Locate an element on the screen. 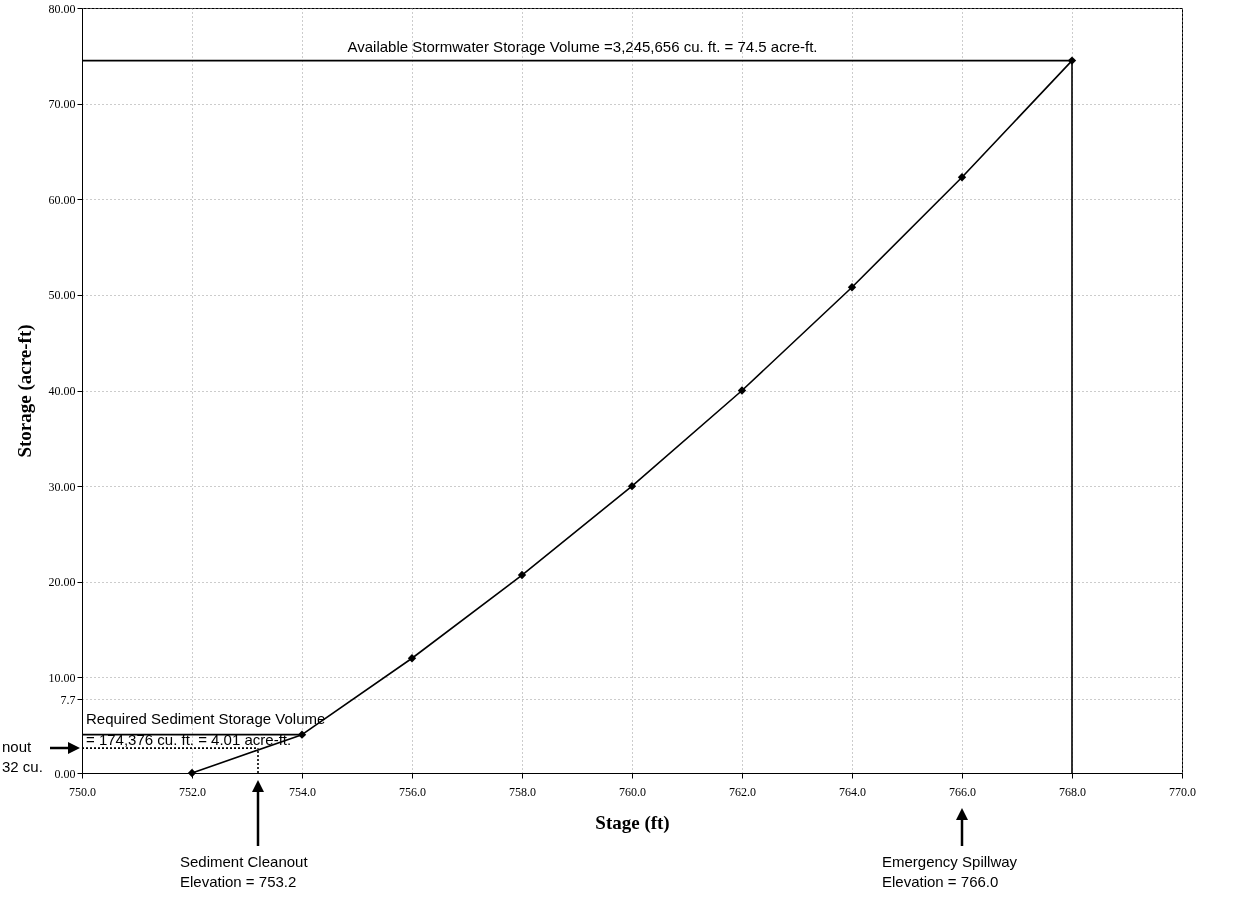 Image resolution: width=1236 pixels, height=901 pixels. x-tick-label: 764.0 is located at coordinates (852, 791).